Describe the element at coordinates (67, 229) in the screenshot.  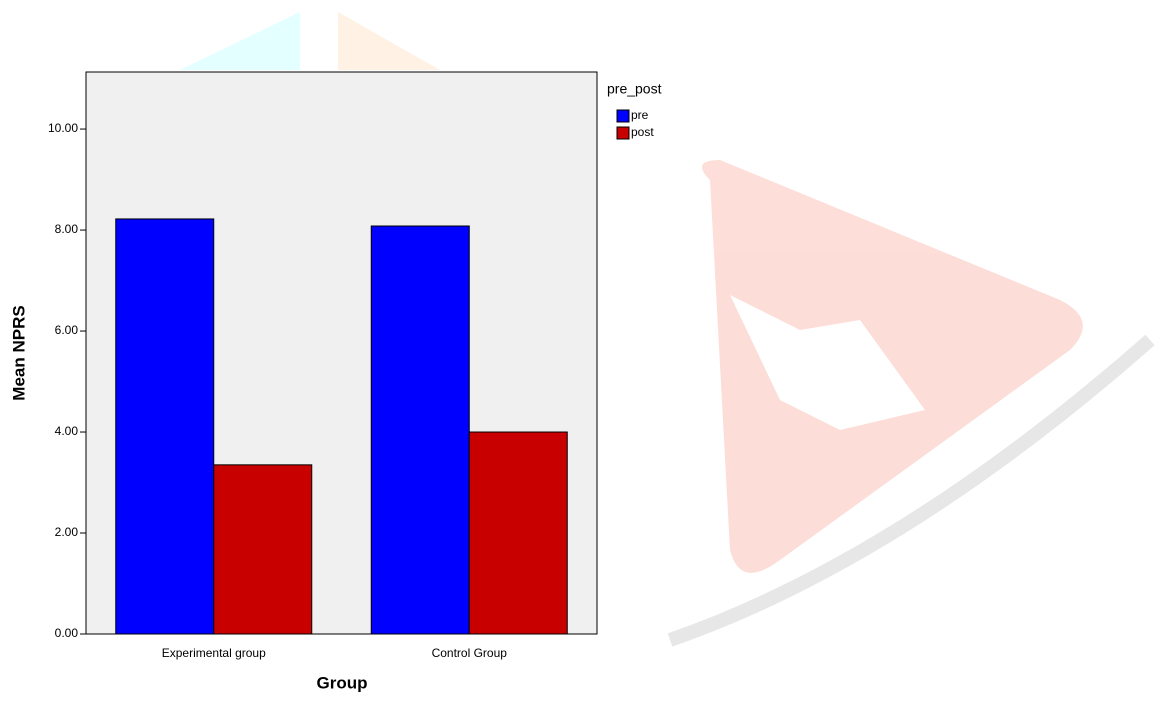
I see `y-tick-label: 8.00` at that location.